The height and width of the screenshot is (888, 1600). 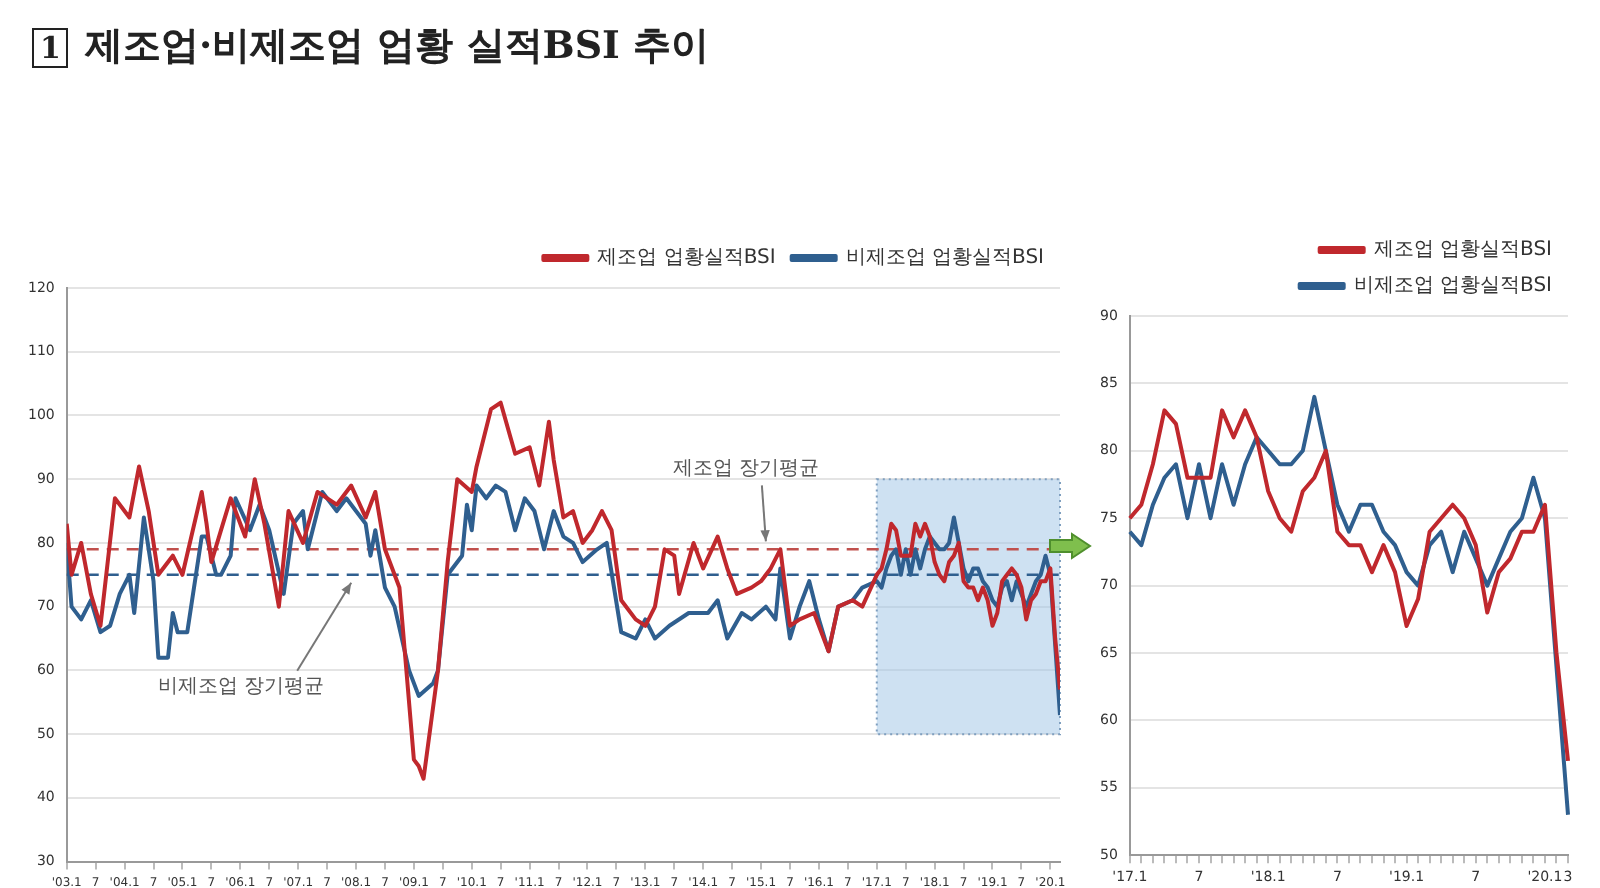 I want to click on annotation: 제조업 장기평균, so click(x=746, y=469).